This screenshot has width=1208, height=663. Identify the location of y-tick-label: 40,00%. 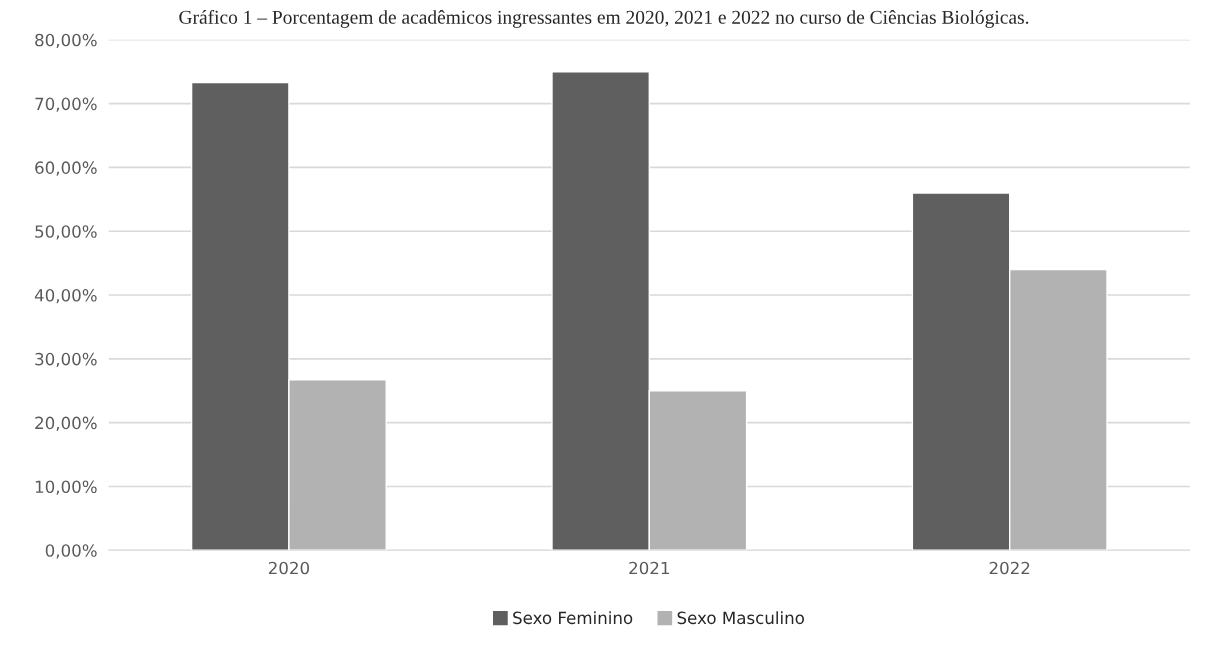
(65, 296).